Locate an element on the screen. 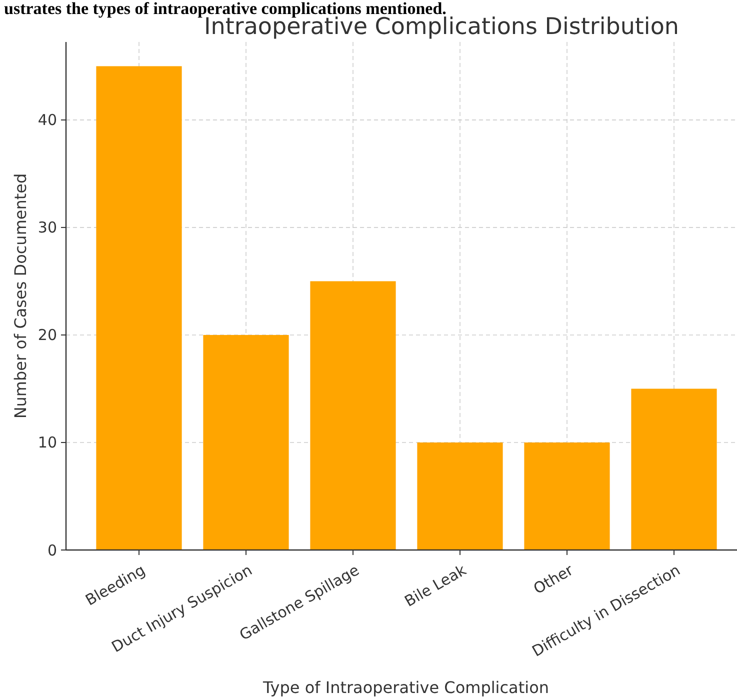  y-tick-label: 10 is located at coordinates (47, 443).